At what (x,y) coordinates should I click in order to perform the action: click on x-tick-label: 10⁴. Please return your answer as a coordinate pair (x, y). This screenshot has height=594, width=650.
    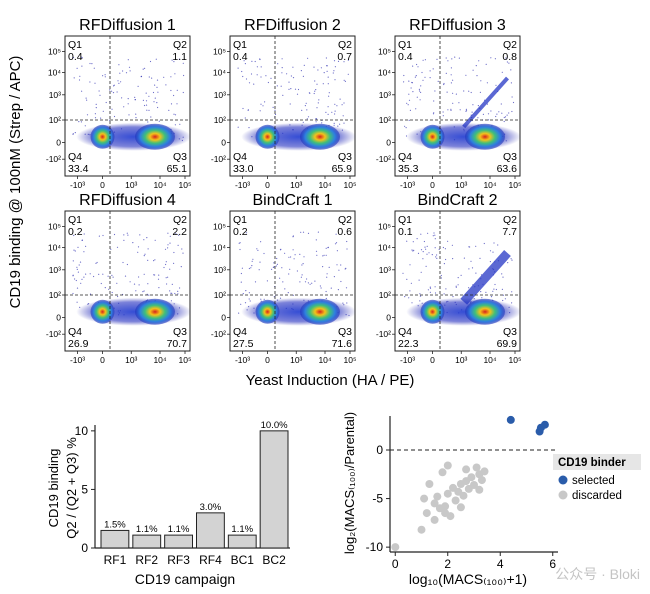
    Looking at the image, I should click on (324, 360).